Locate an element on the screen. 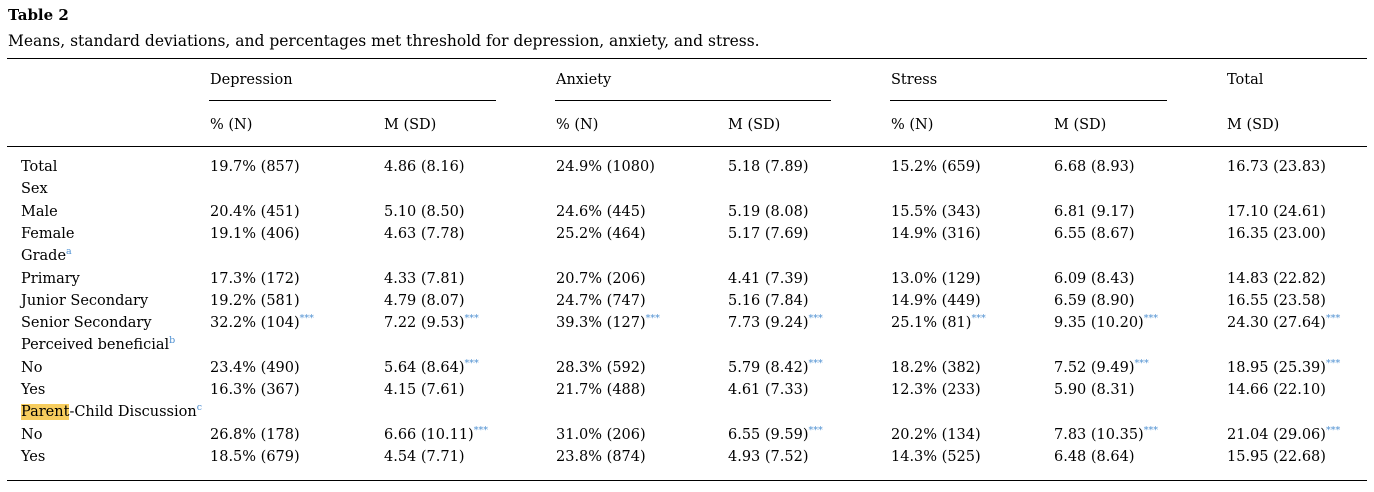 This screenshot has width=1374, height=492. row-label: Total is located at coordinates (39, 167).